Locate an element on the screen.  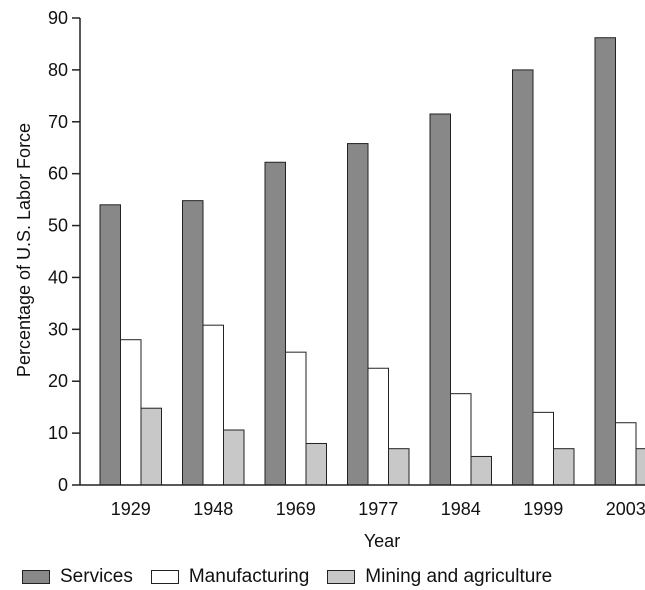
bar-manufacturing-2003 is located at coordinates (626, 454).